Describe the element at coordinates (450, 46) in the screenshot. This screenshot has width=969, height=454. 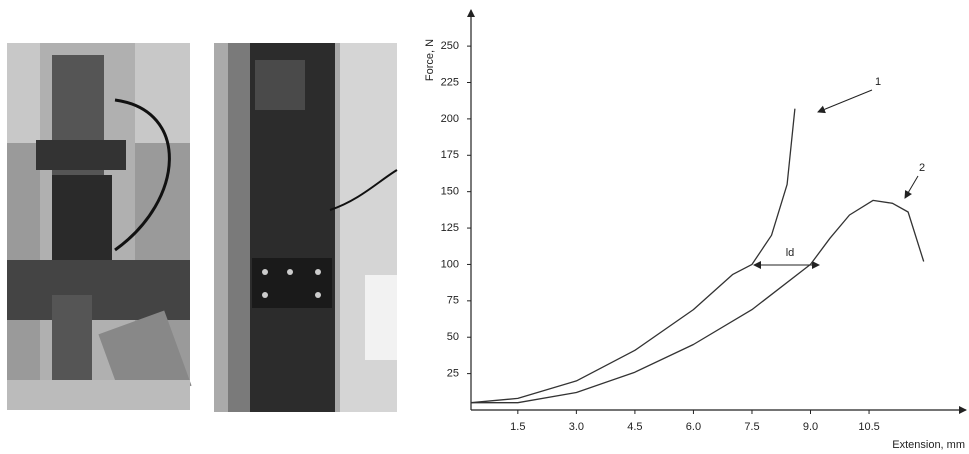
I see `y-tick-label: 250` at that location.